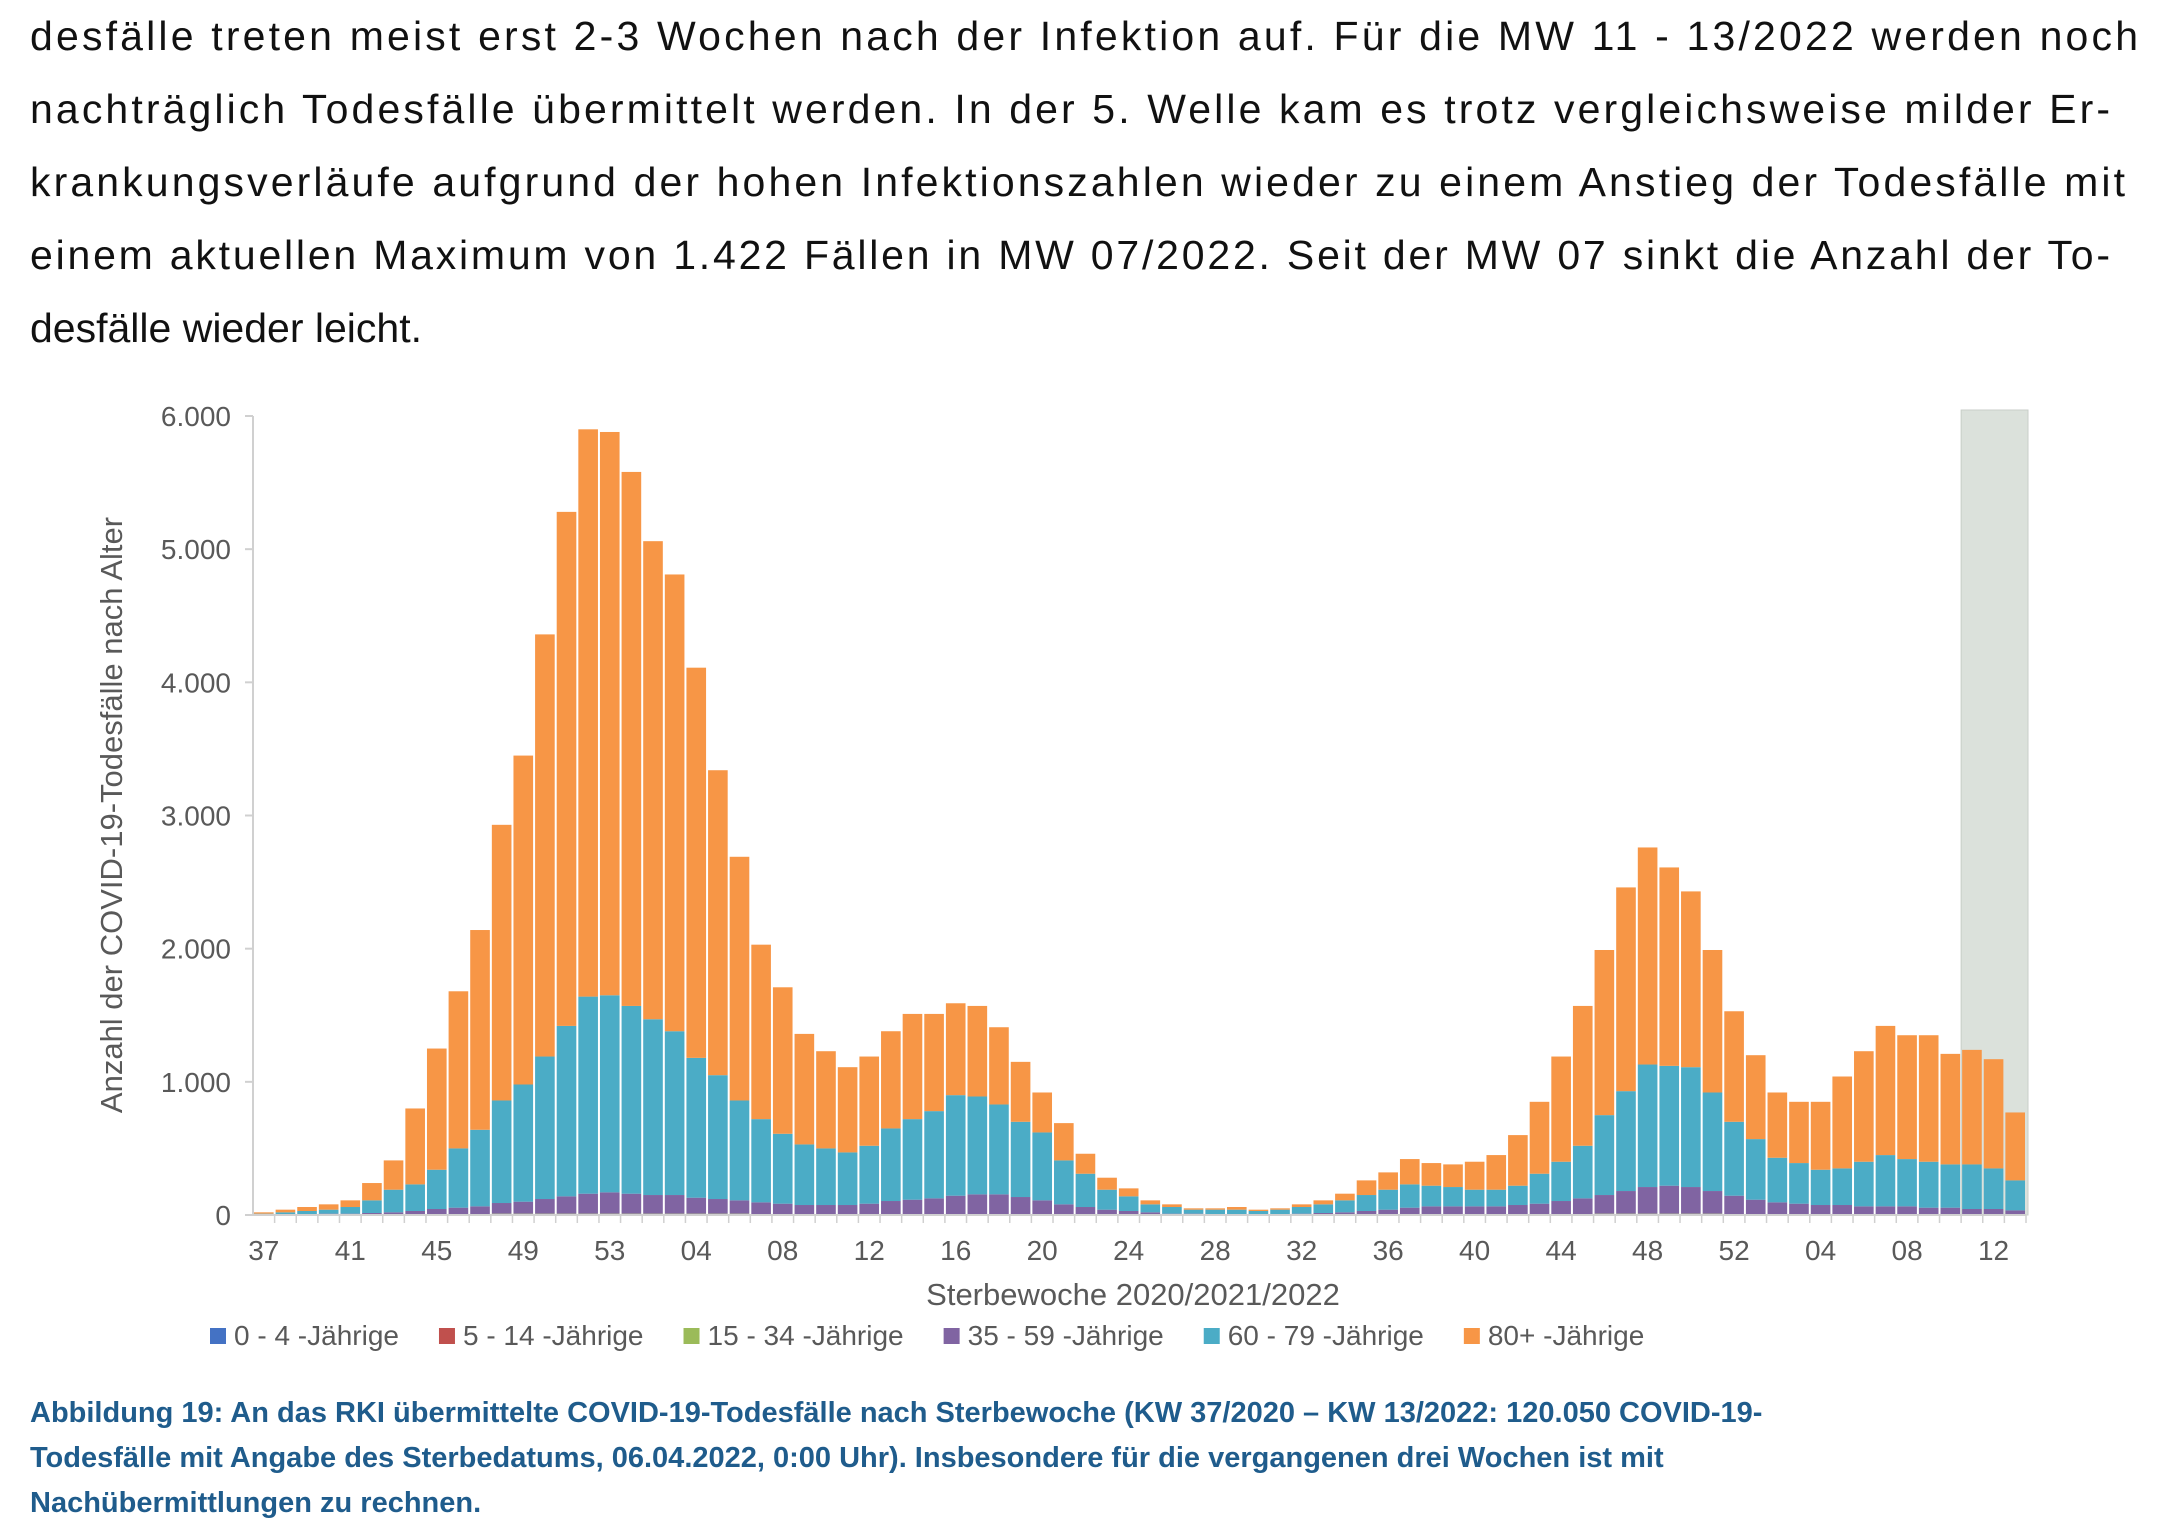 Image resolution: width=2165 pixels, height=1533 pixels. I want to click on x-tick-label: 37, so click(263, 1250).